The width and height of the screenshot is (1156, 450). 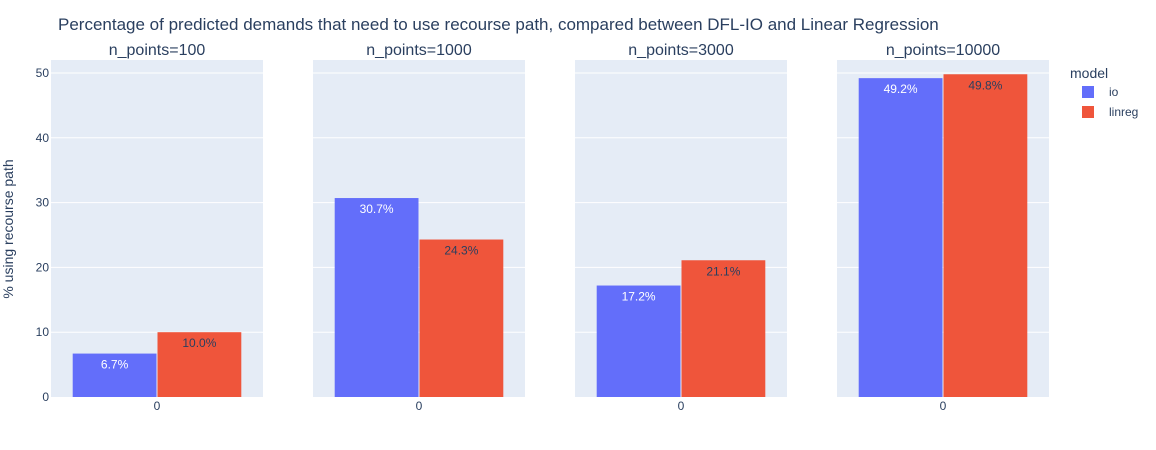 I want to click on legend-label: linreg, so click(x=1123, y=112).